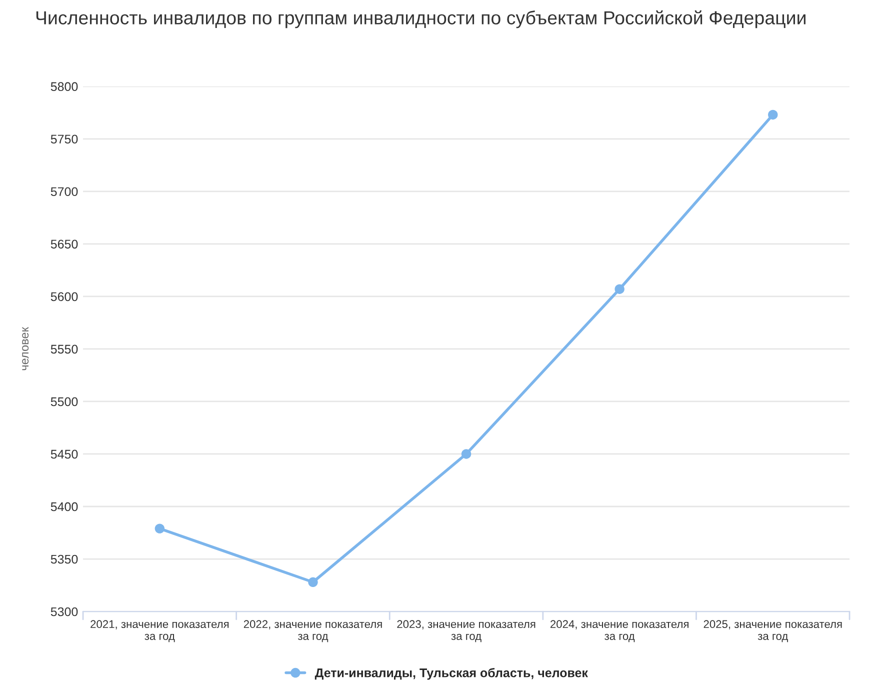 The image size is (874, 691). Describe the element at coordinates (159, 631) in the screenshot. I see `x-tick-label: 2021, значение показателя за год` at that location.